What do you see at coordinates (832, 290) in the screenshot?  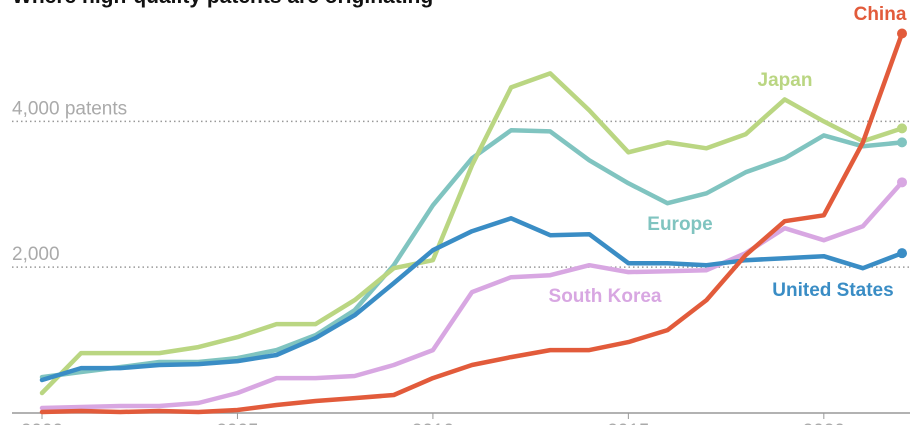 I see `series-label: United States` at bounding box center [832, 290].